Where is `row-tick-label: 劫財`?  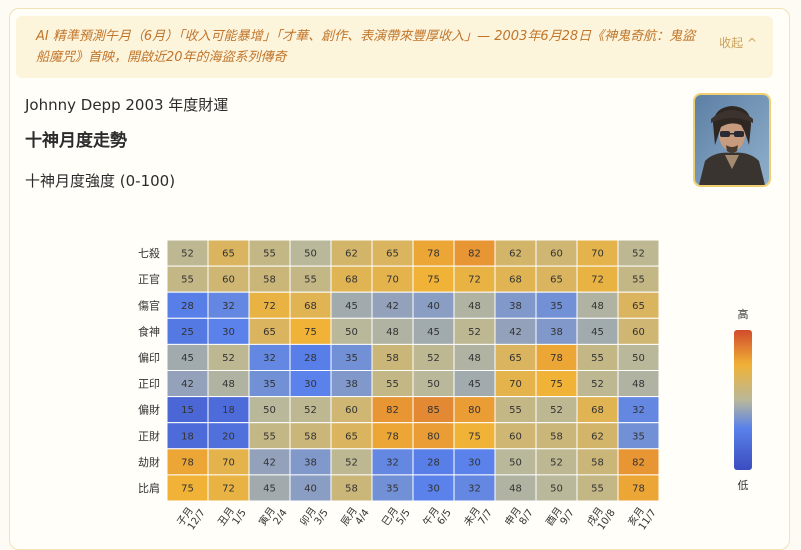 row-tick-label: 劫財 is located at coordinates (149, 462).